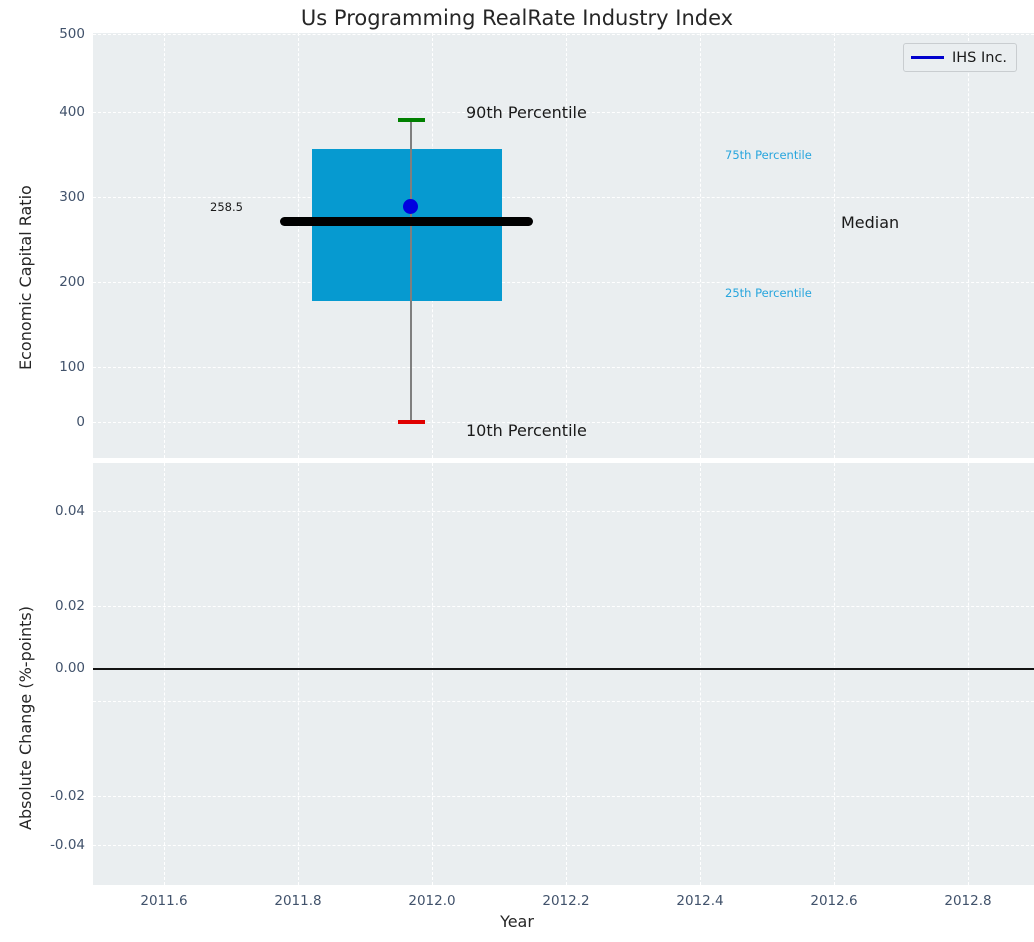  Describe the element at coordinates (69, 511) in the screenshot. I see `y-tick-label: 0.04` at that location.